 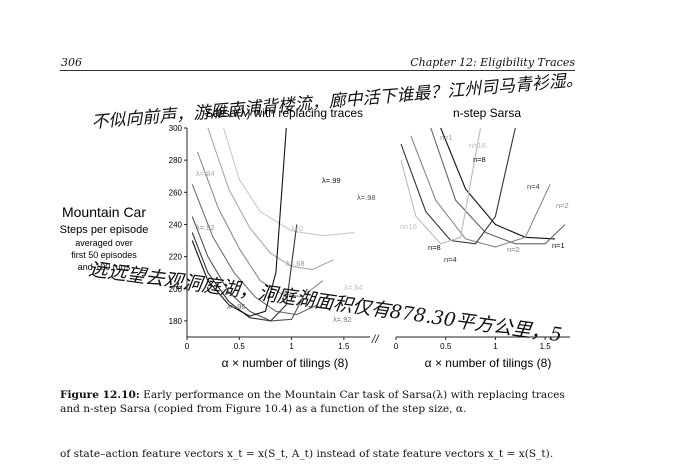 I want to click on curve-label: λ=0, so click(x=297, y=228).